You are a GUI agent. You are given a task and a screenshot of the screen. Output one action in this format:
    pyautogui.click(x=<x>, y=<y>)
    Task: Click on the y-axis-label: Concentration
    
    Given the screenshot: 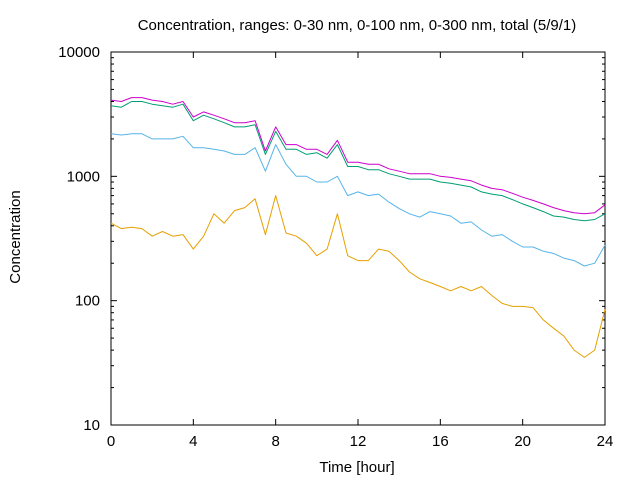 What is the action you would take?
    pyautogui.click(x=15, y=236)
    